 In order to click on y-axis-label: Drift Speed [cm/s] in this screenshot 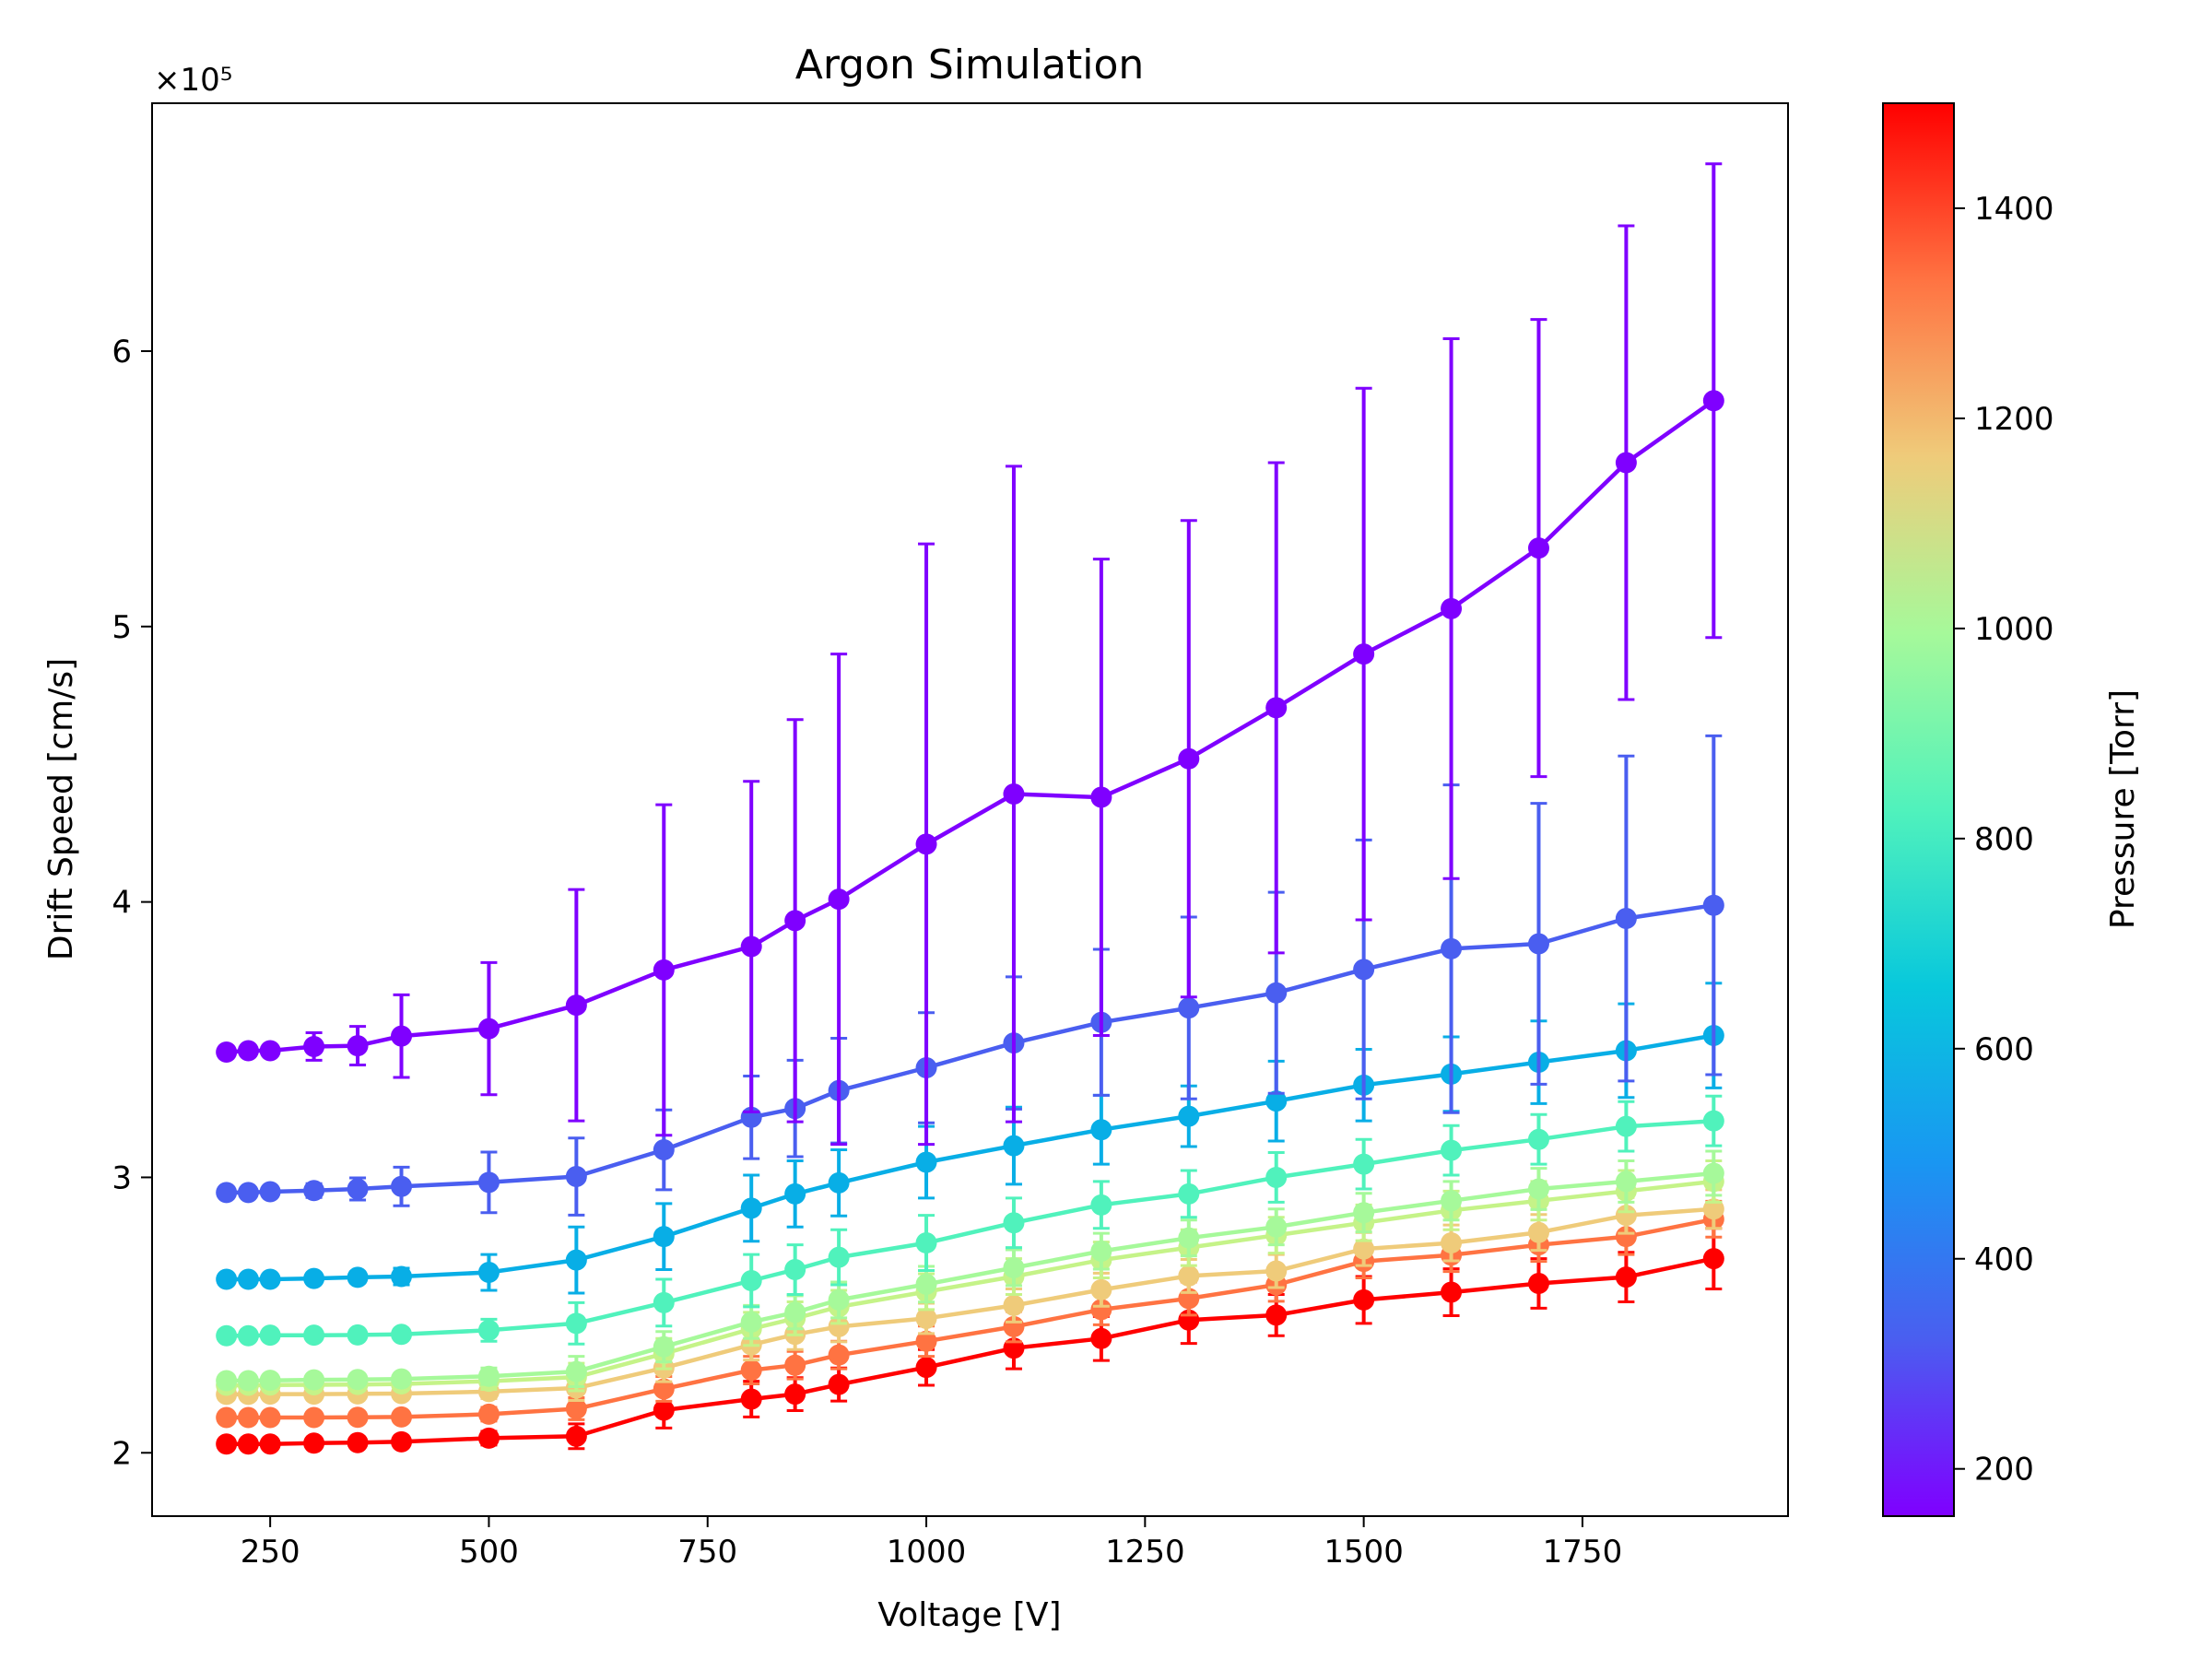, I will do `click(61, 809)`.